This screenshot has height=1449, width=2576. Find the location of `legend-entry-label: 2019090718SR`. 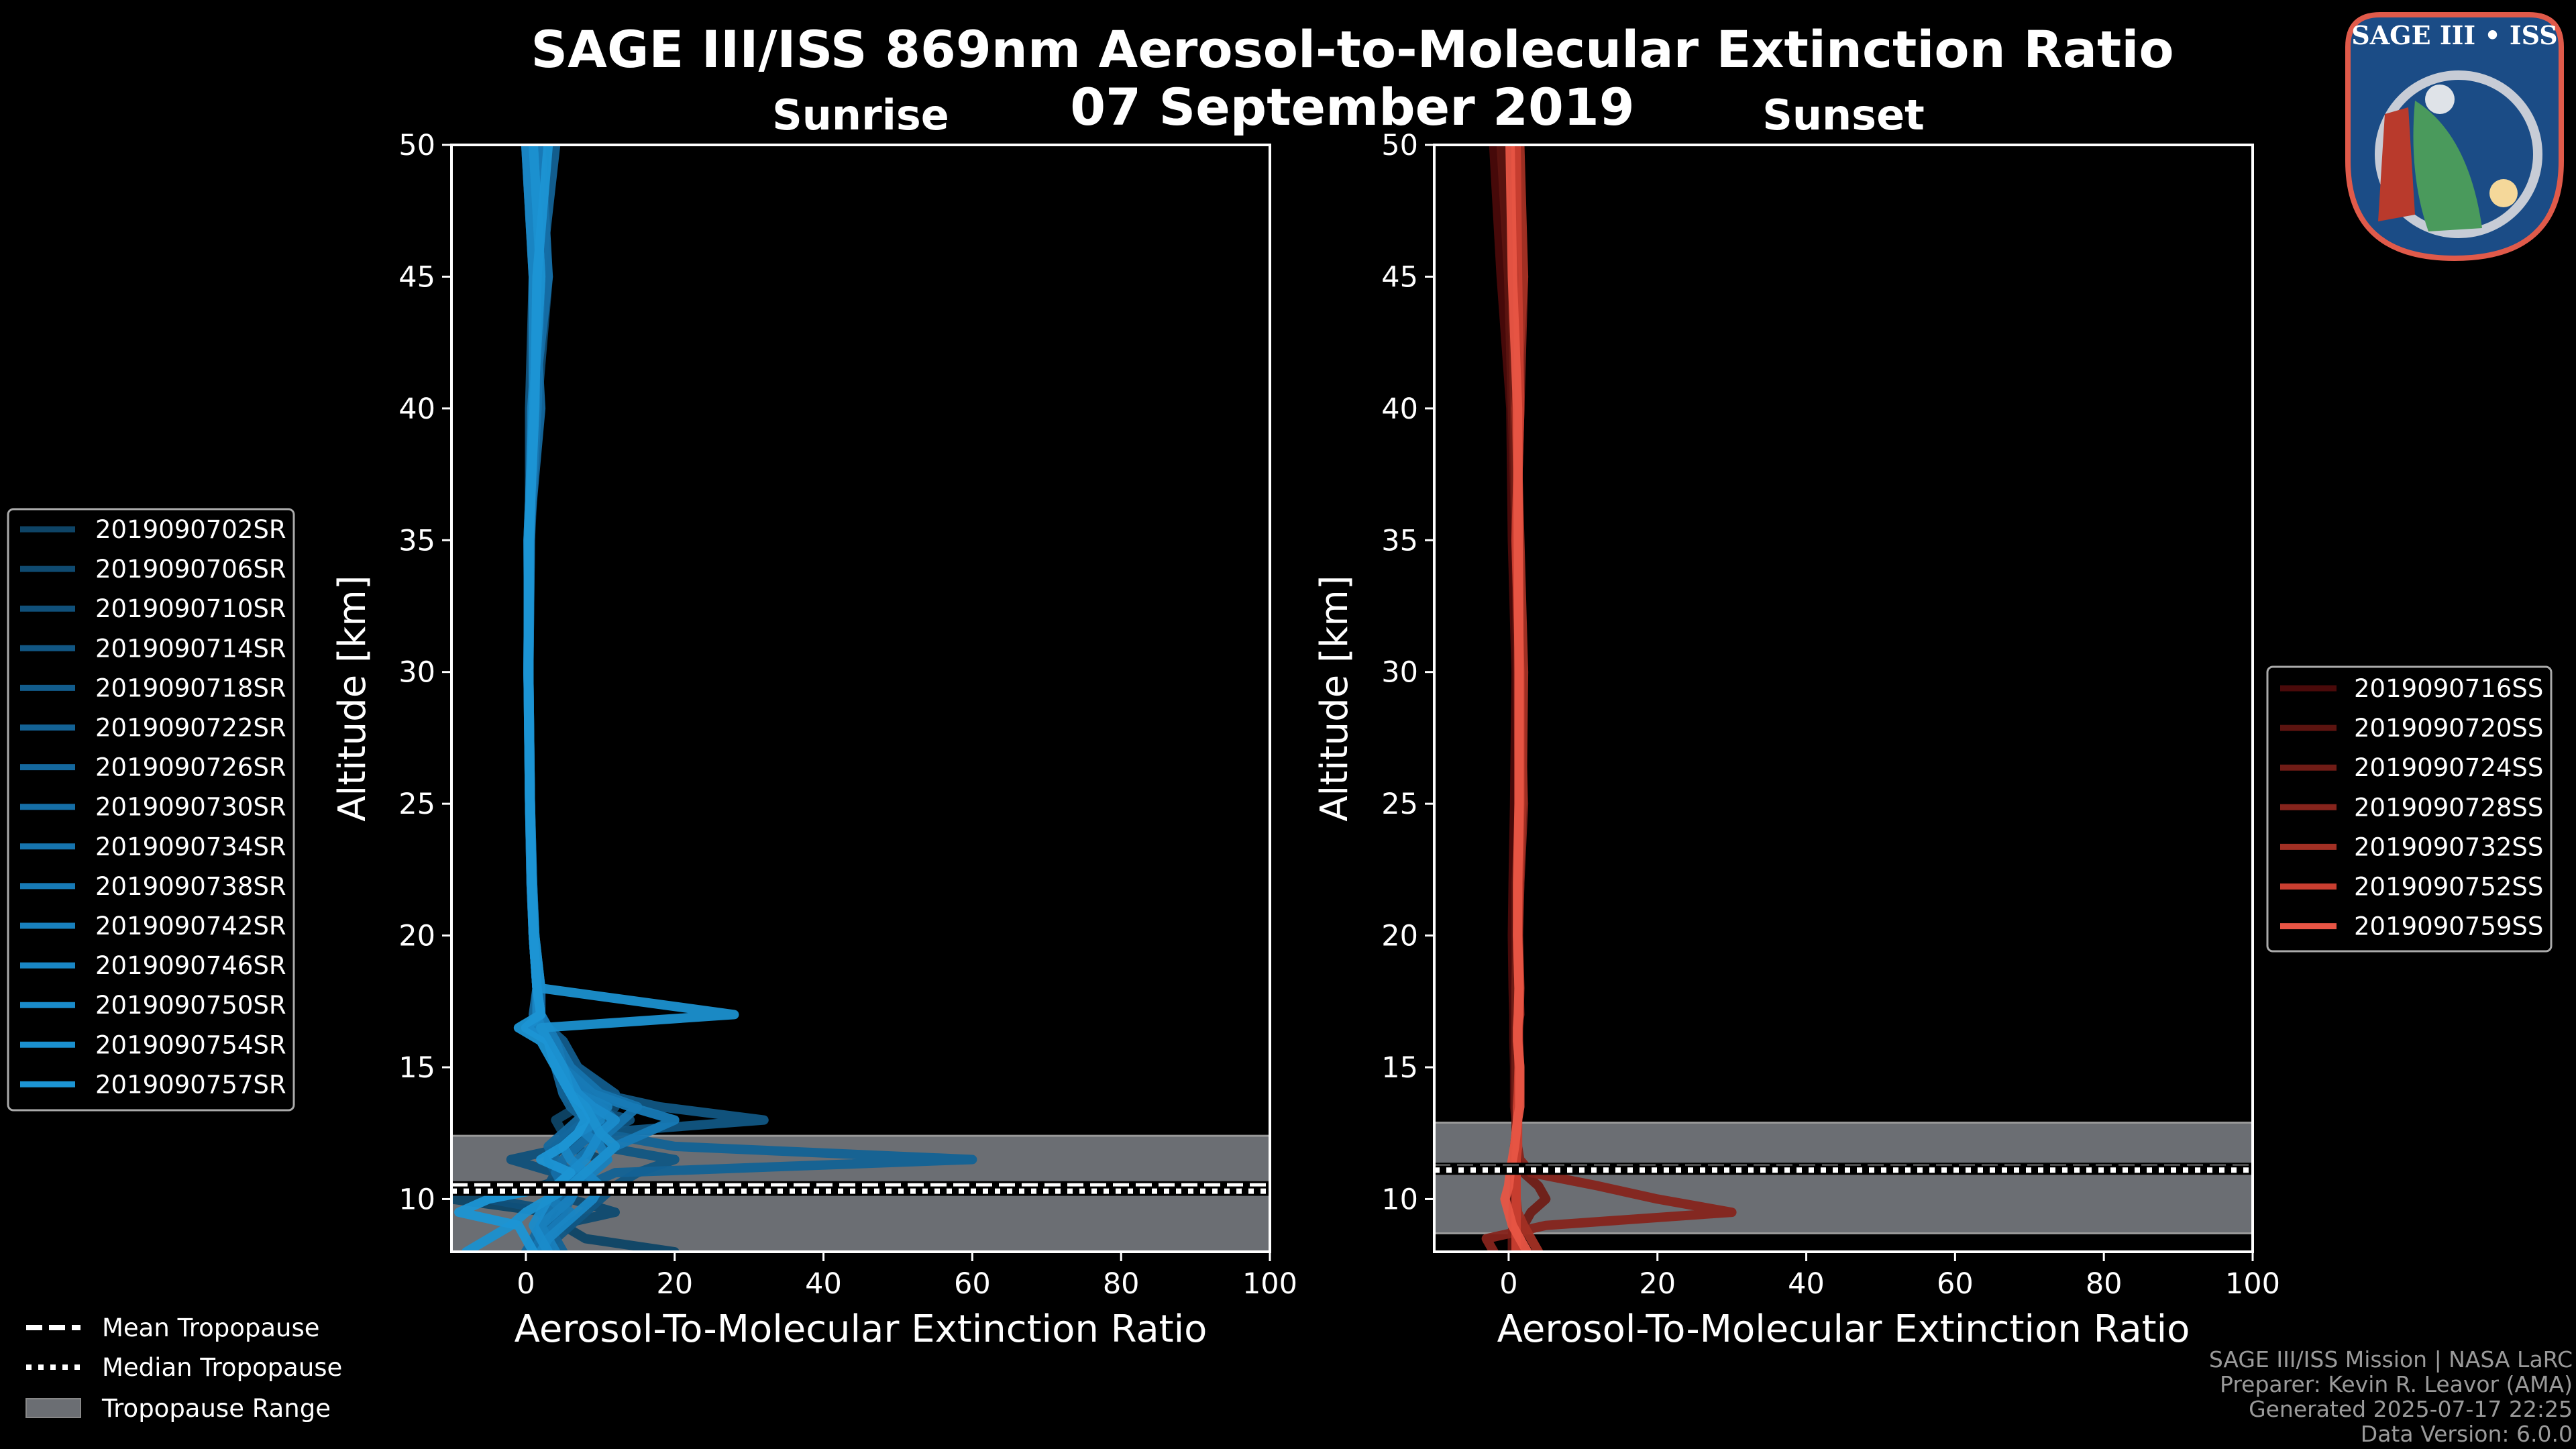

legend-entry-label: 2019090718SR is located at coordinates (190, 688).